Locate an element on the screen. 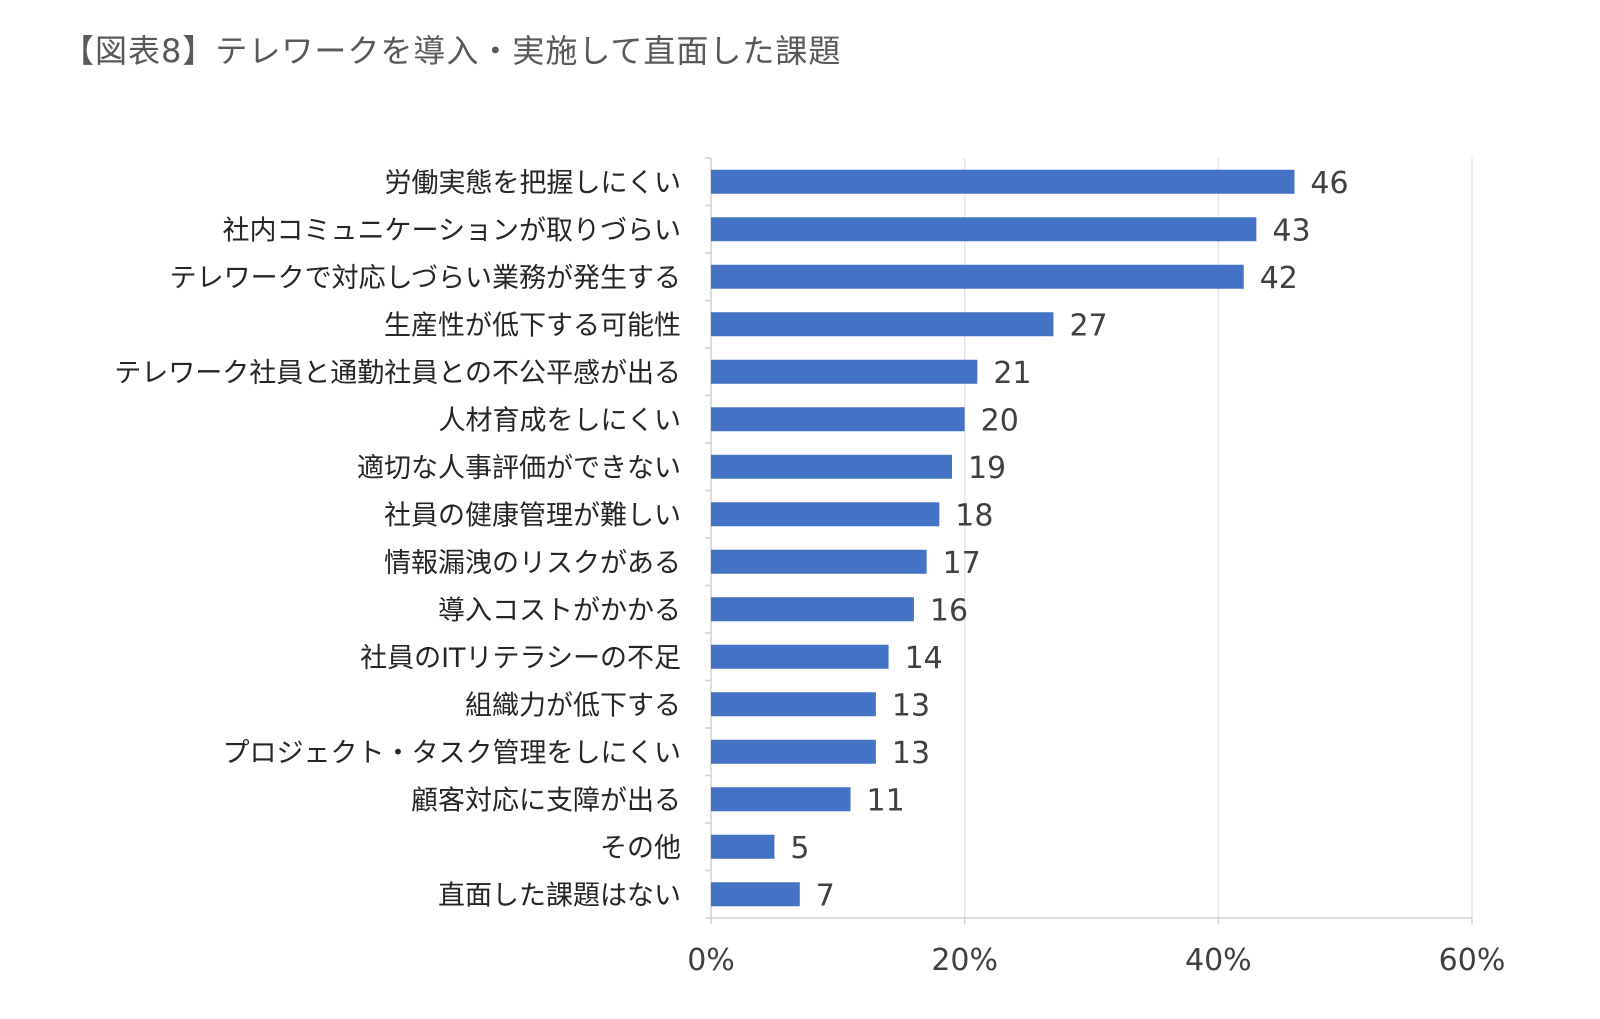 The height and width of the screenshot is (1019, 1600). data-label: 21 is located at coordinates (1012, 373).